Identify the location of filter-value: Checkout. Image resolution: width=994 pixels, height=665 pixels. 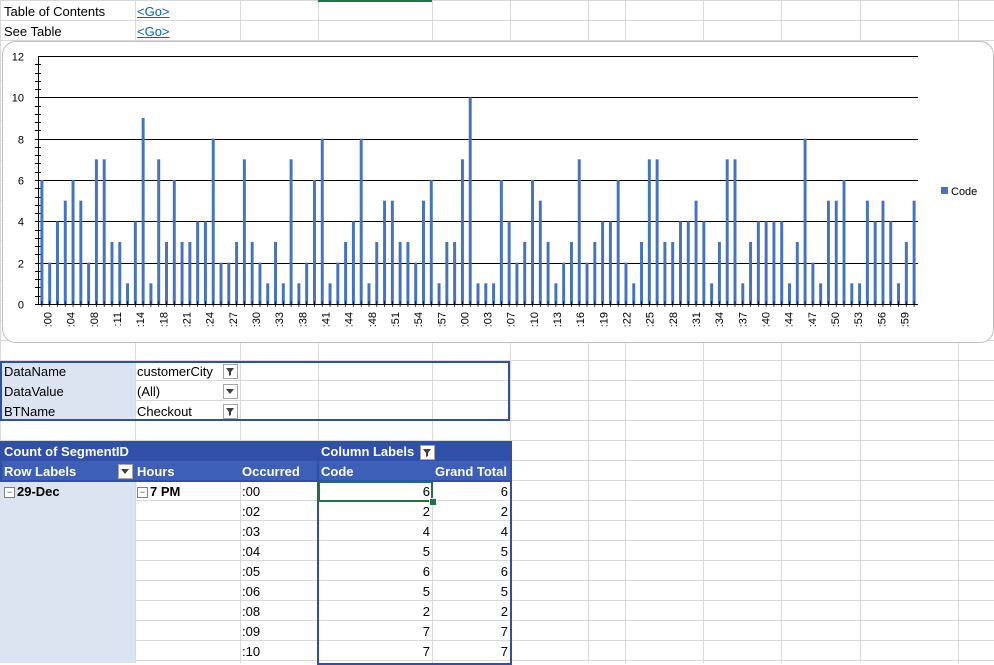
(164, 411).